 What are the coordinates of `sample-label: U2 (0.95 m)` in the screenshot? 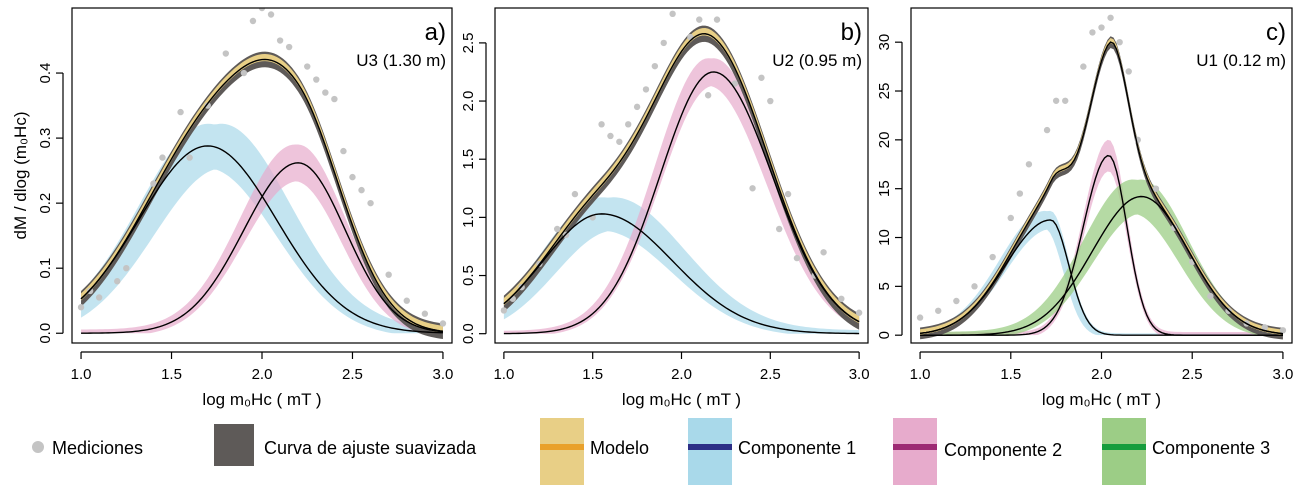 It's located at (817, 60).